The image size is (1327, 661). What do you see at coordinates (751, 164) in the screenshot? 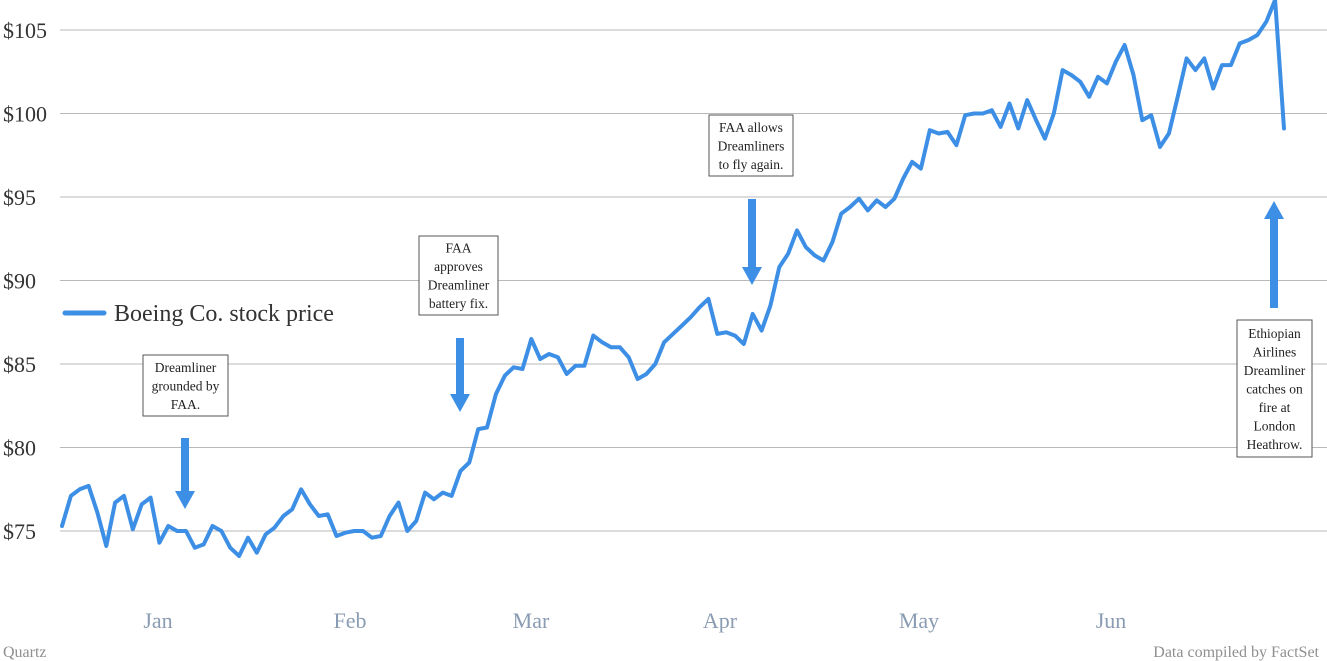
I see `annotation-text: to fly again.` at bounding box center [751, 164].